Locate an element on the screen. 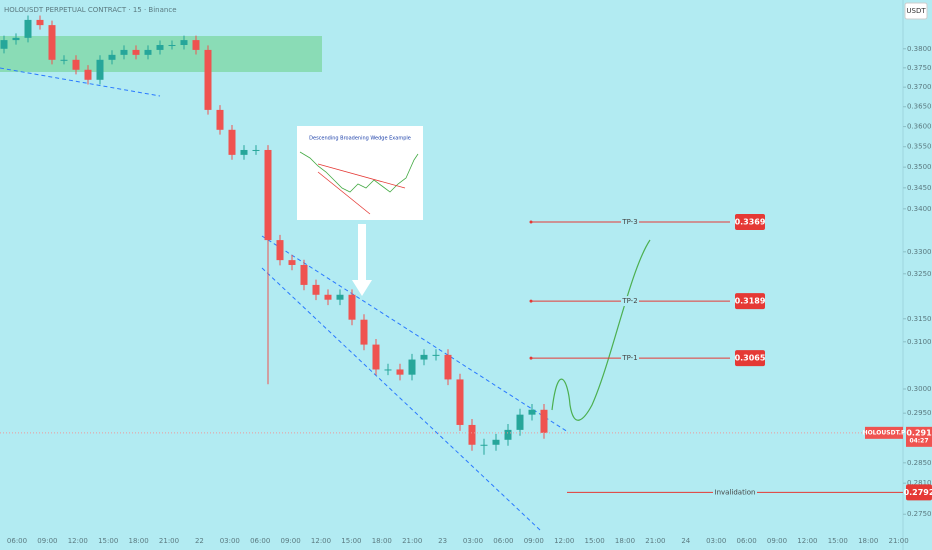  y-tick-label: 0.3750 is located at coordinates (919, 68).